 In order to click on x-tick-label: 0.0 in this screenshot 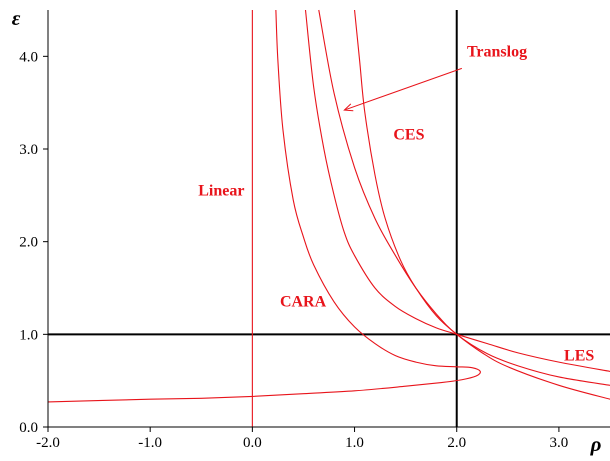, I will do `click(252, 443)`.